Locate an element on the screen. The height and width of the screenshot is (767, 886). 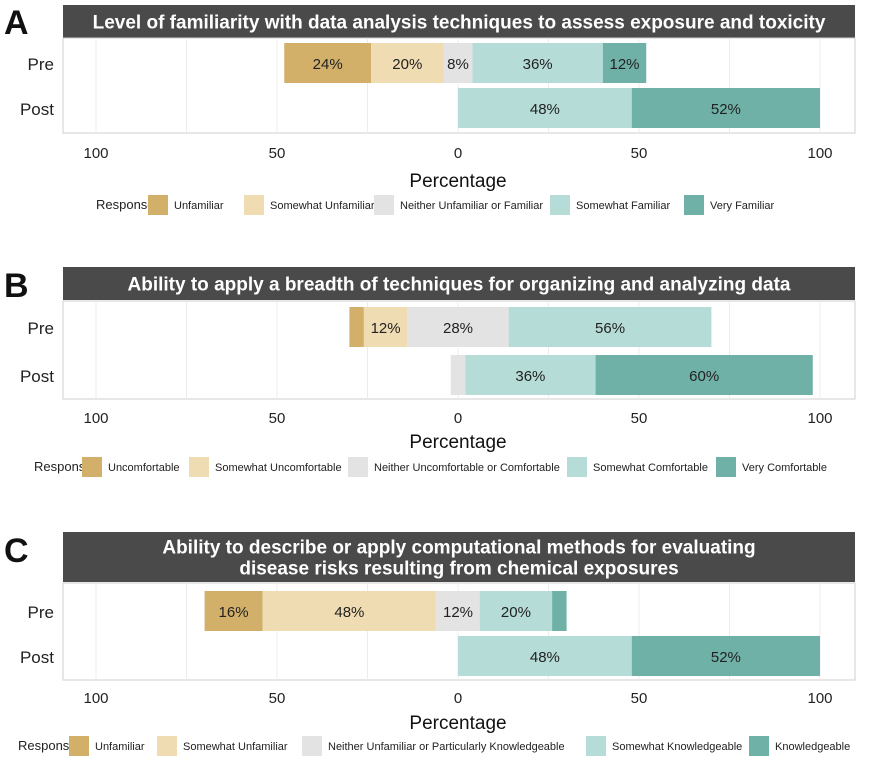
panel-letter: B is located at coordinates (16, 286).